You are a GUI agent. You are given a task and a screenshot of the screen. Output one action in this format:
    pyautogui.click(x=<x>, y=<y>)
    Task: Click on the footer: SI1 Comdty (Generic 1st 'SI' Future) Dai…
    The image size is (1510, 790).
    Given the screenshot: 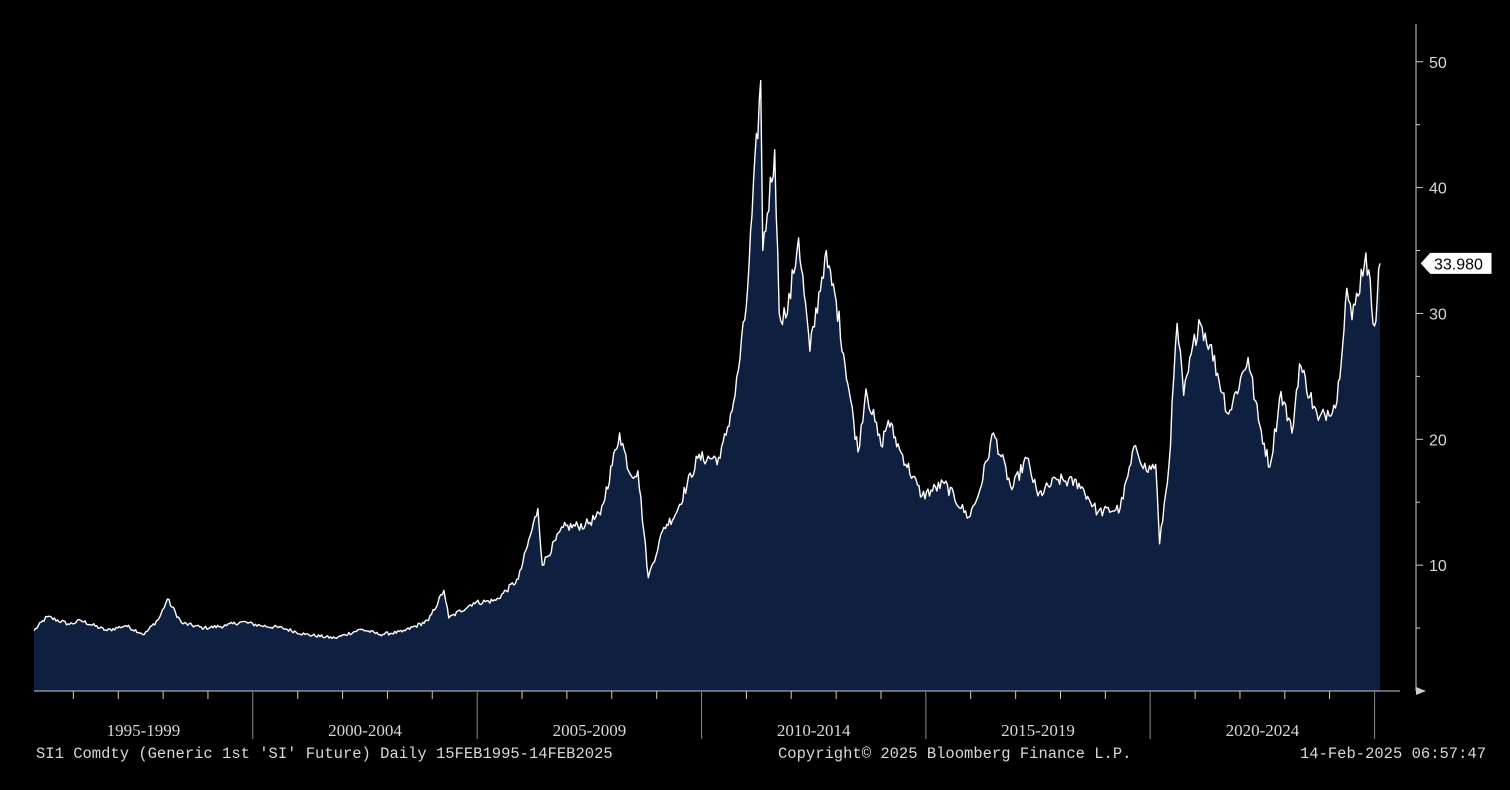 What is the action you would take?
    pyautogui.click(x=755, y=755)
    